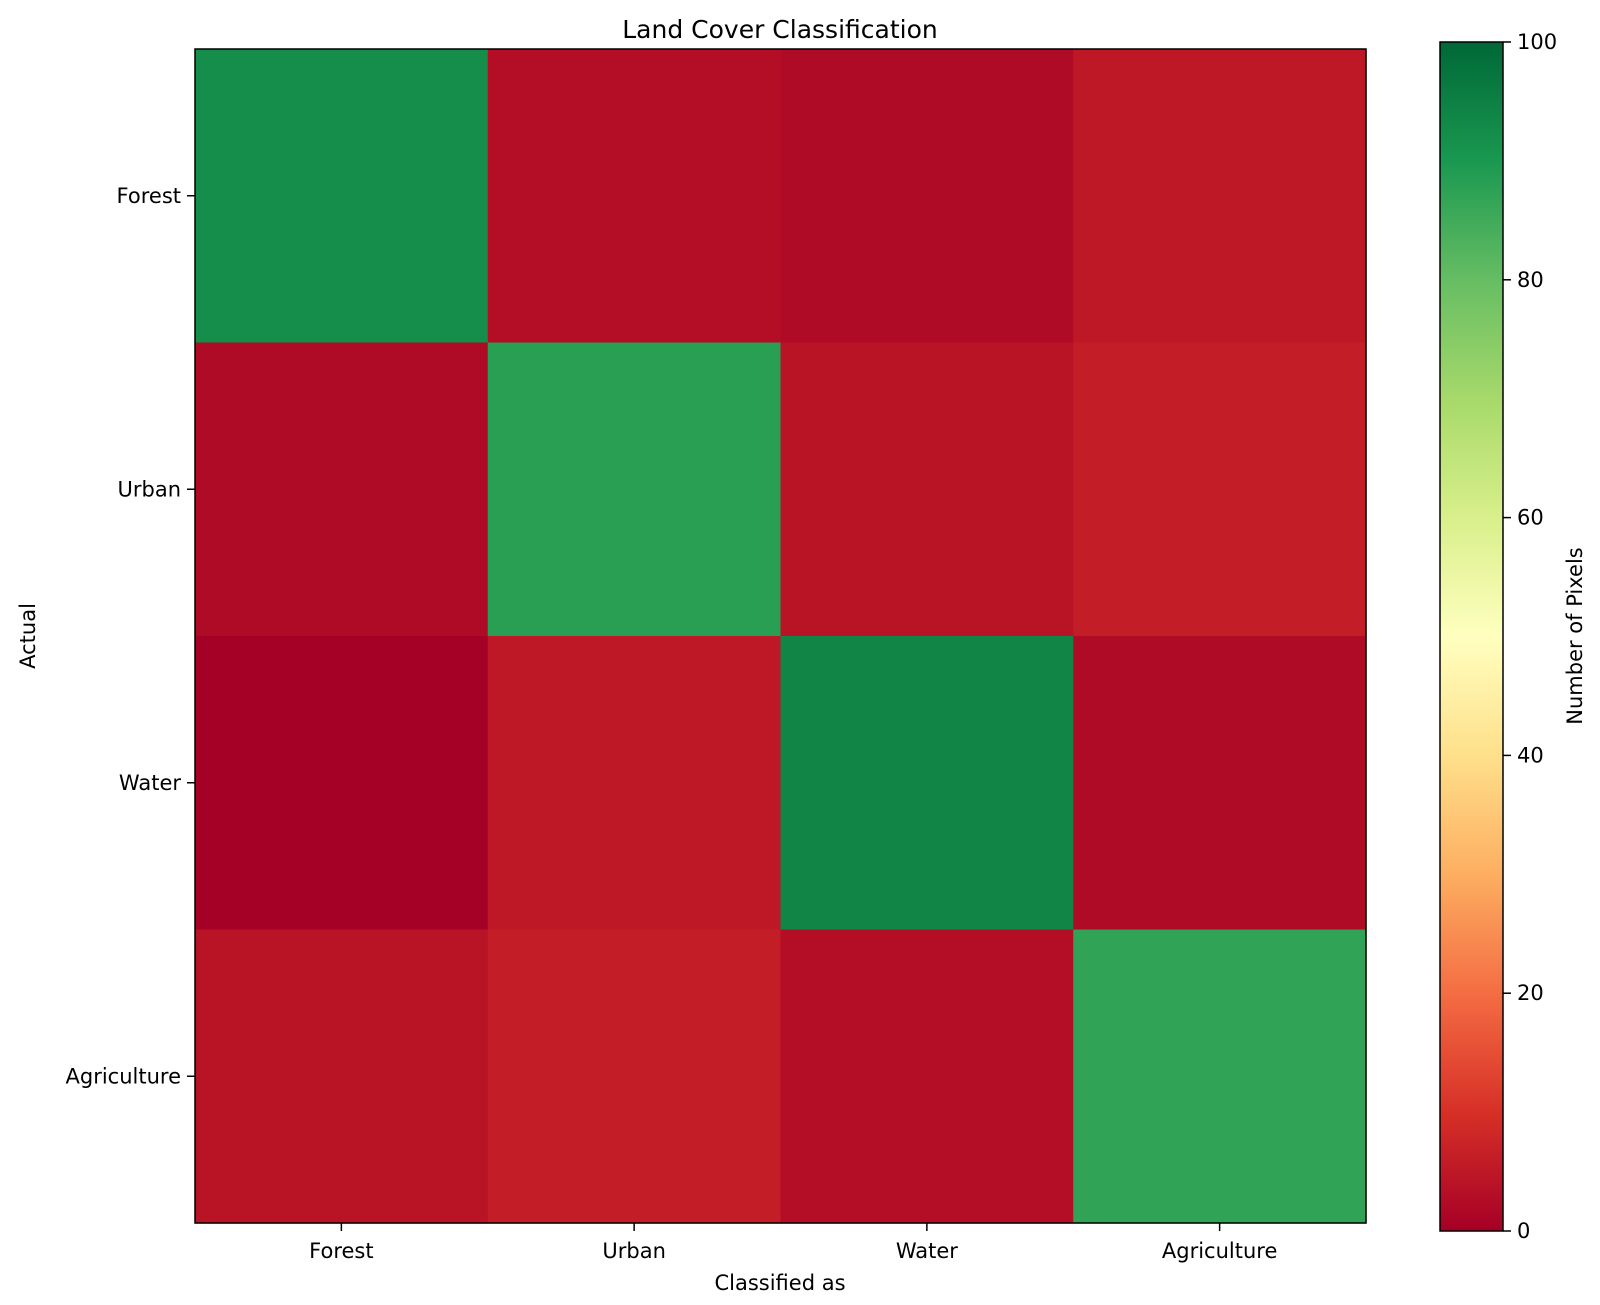 The image size is (1600, 1305). What do you see at coordinates (1530, 280) in the screenshot?
I see `colorbar-tick-label: 80` at bounding box center [1530, 280].